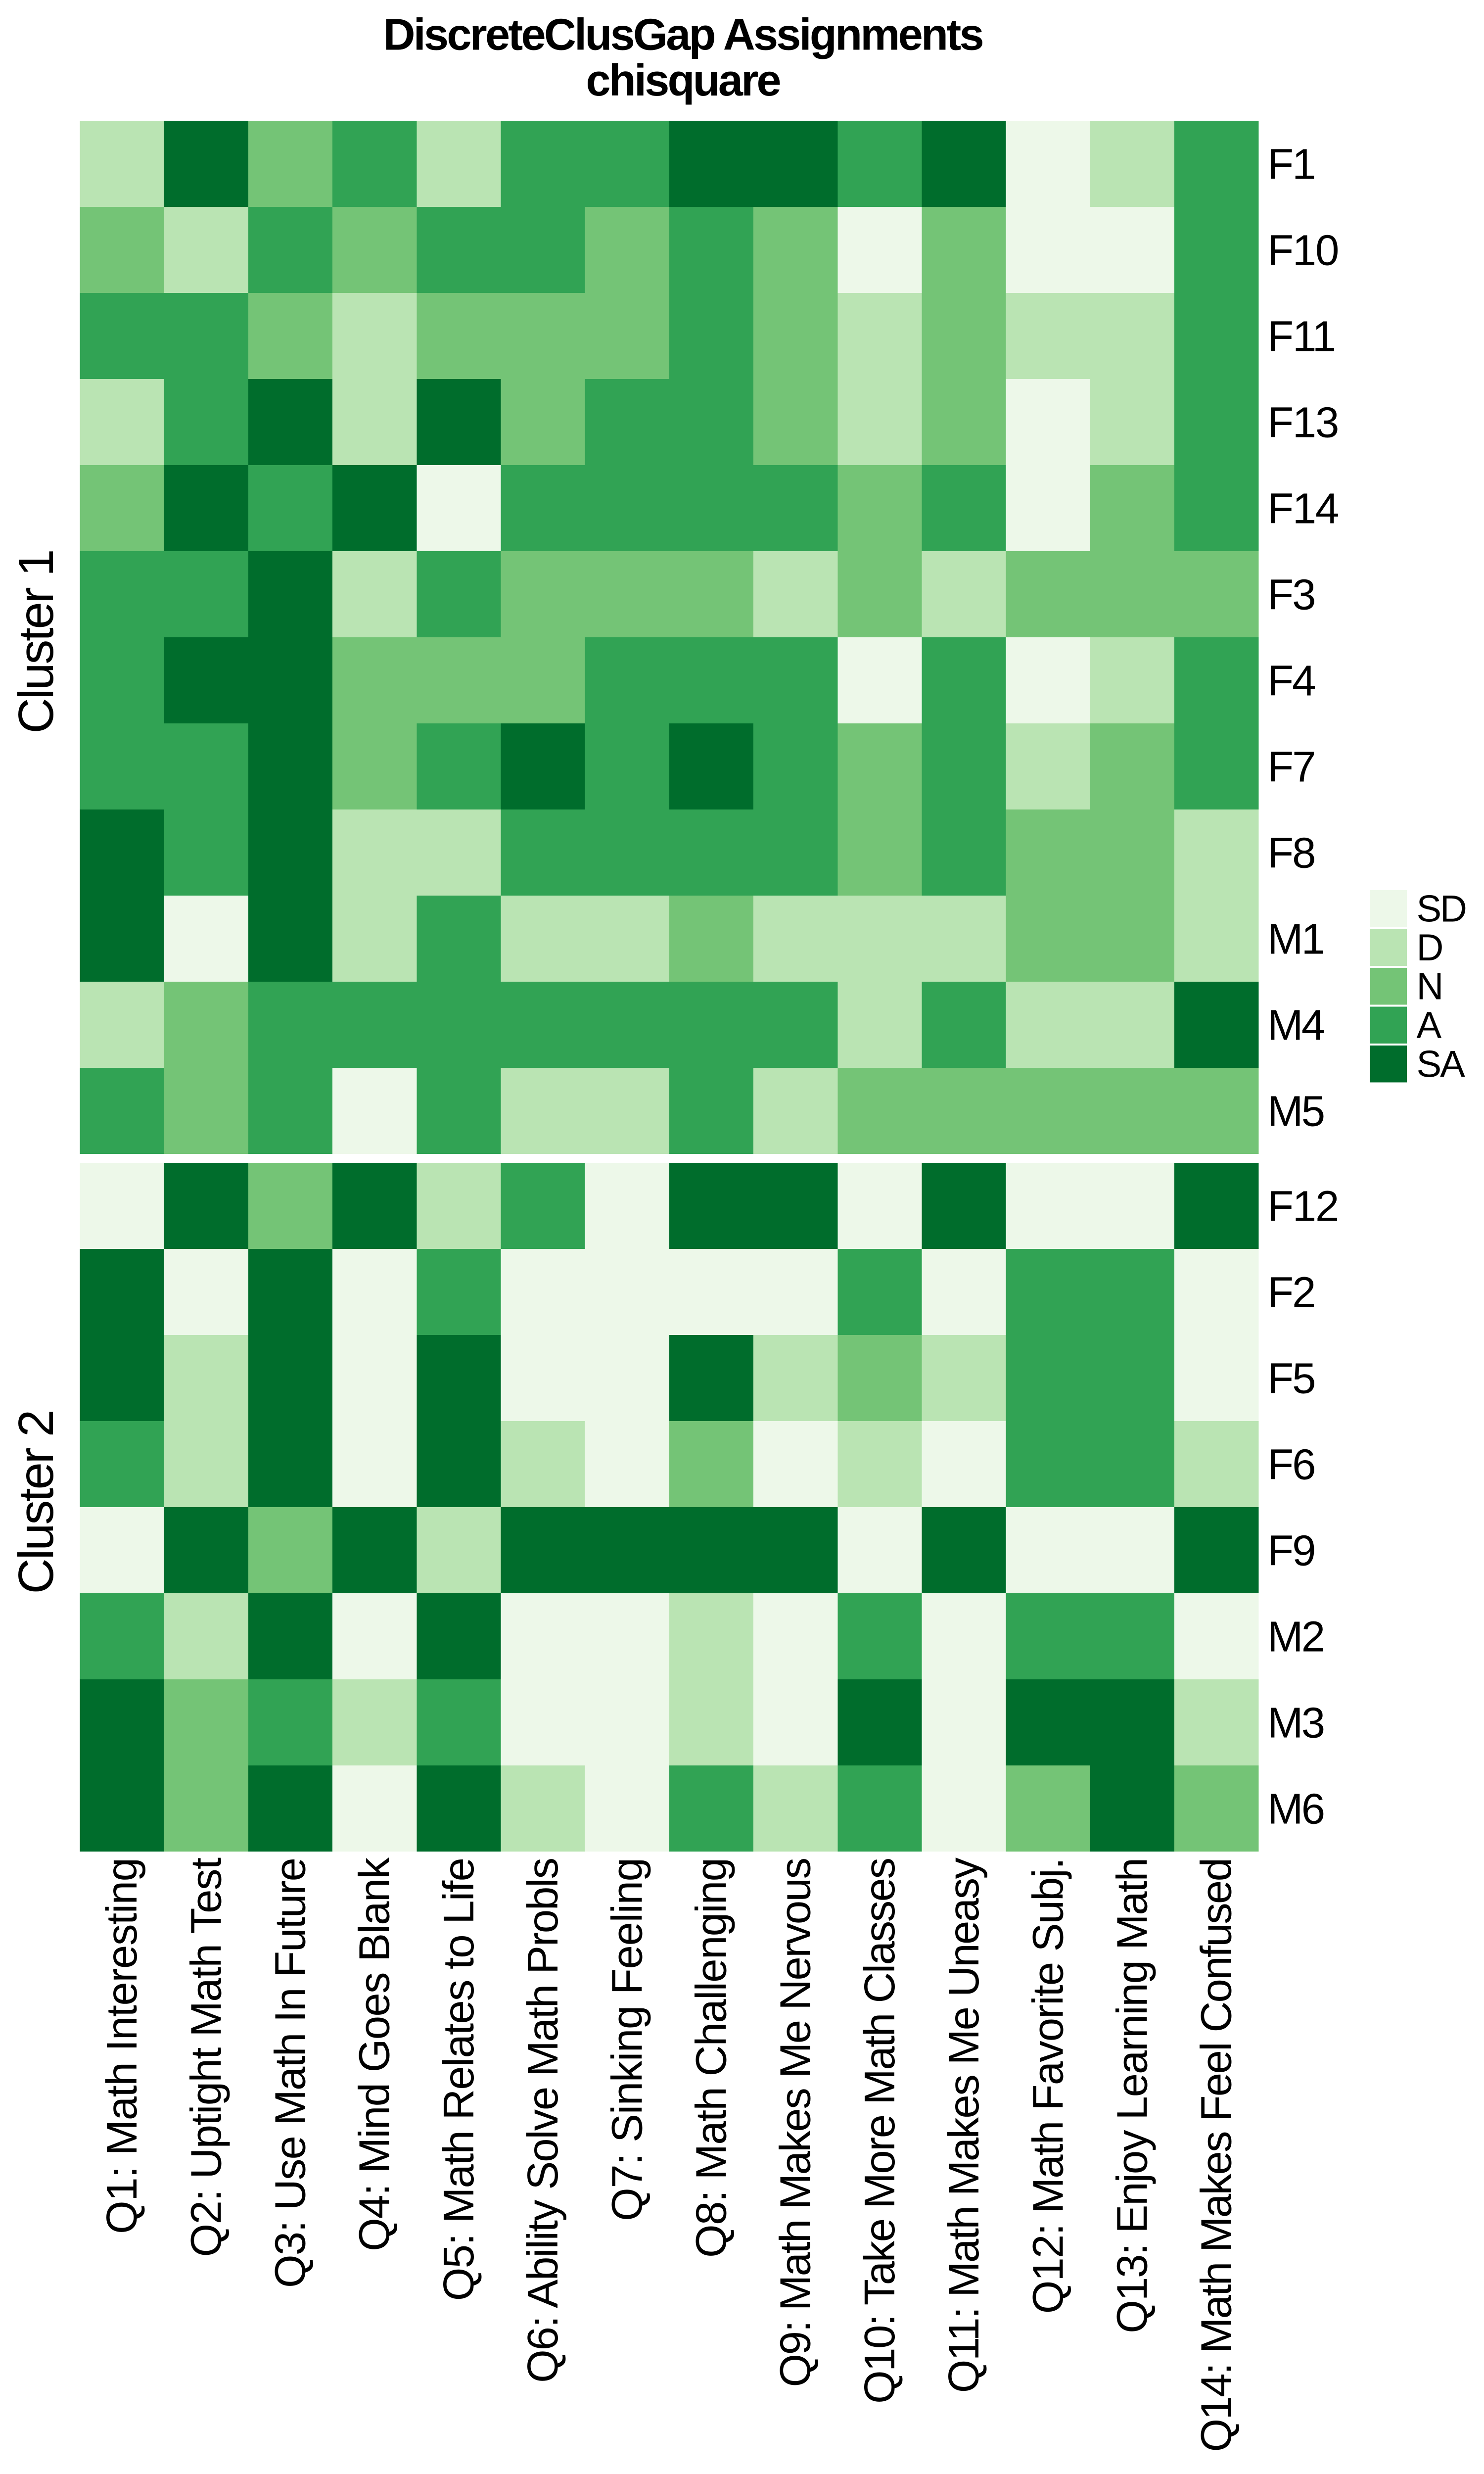 This screenshot has width=1484, height=2474. What do you see at coordinates (1430, 948) in the screenshot?
I see `svg-text: D` at bounding box center [1430, 948].